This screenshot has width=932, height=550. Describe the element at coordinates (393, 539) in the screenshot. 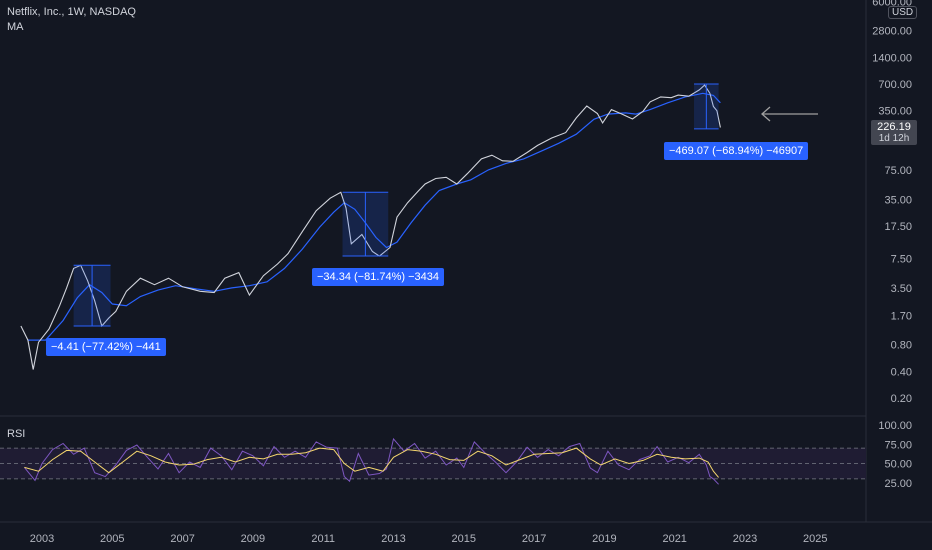

I see `x-tick-label: 2013` at that location.